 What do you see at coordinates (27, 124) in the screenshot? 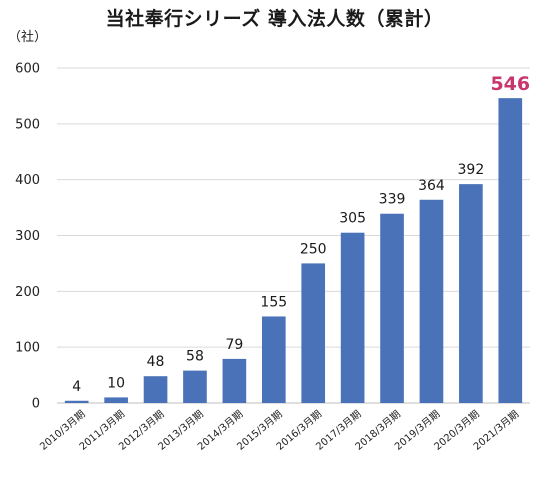
I see `y-tick-label: 500` at bounding box center [27, 124].